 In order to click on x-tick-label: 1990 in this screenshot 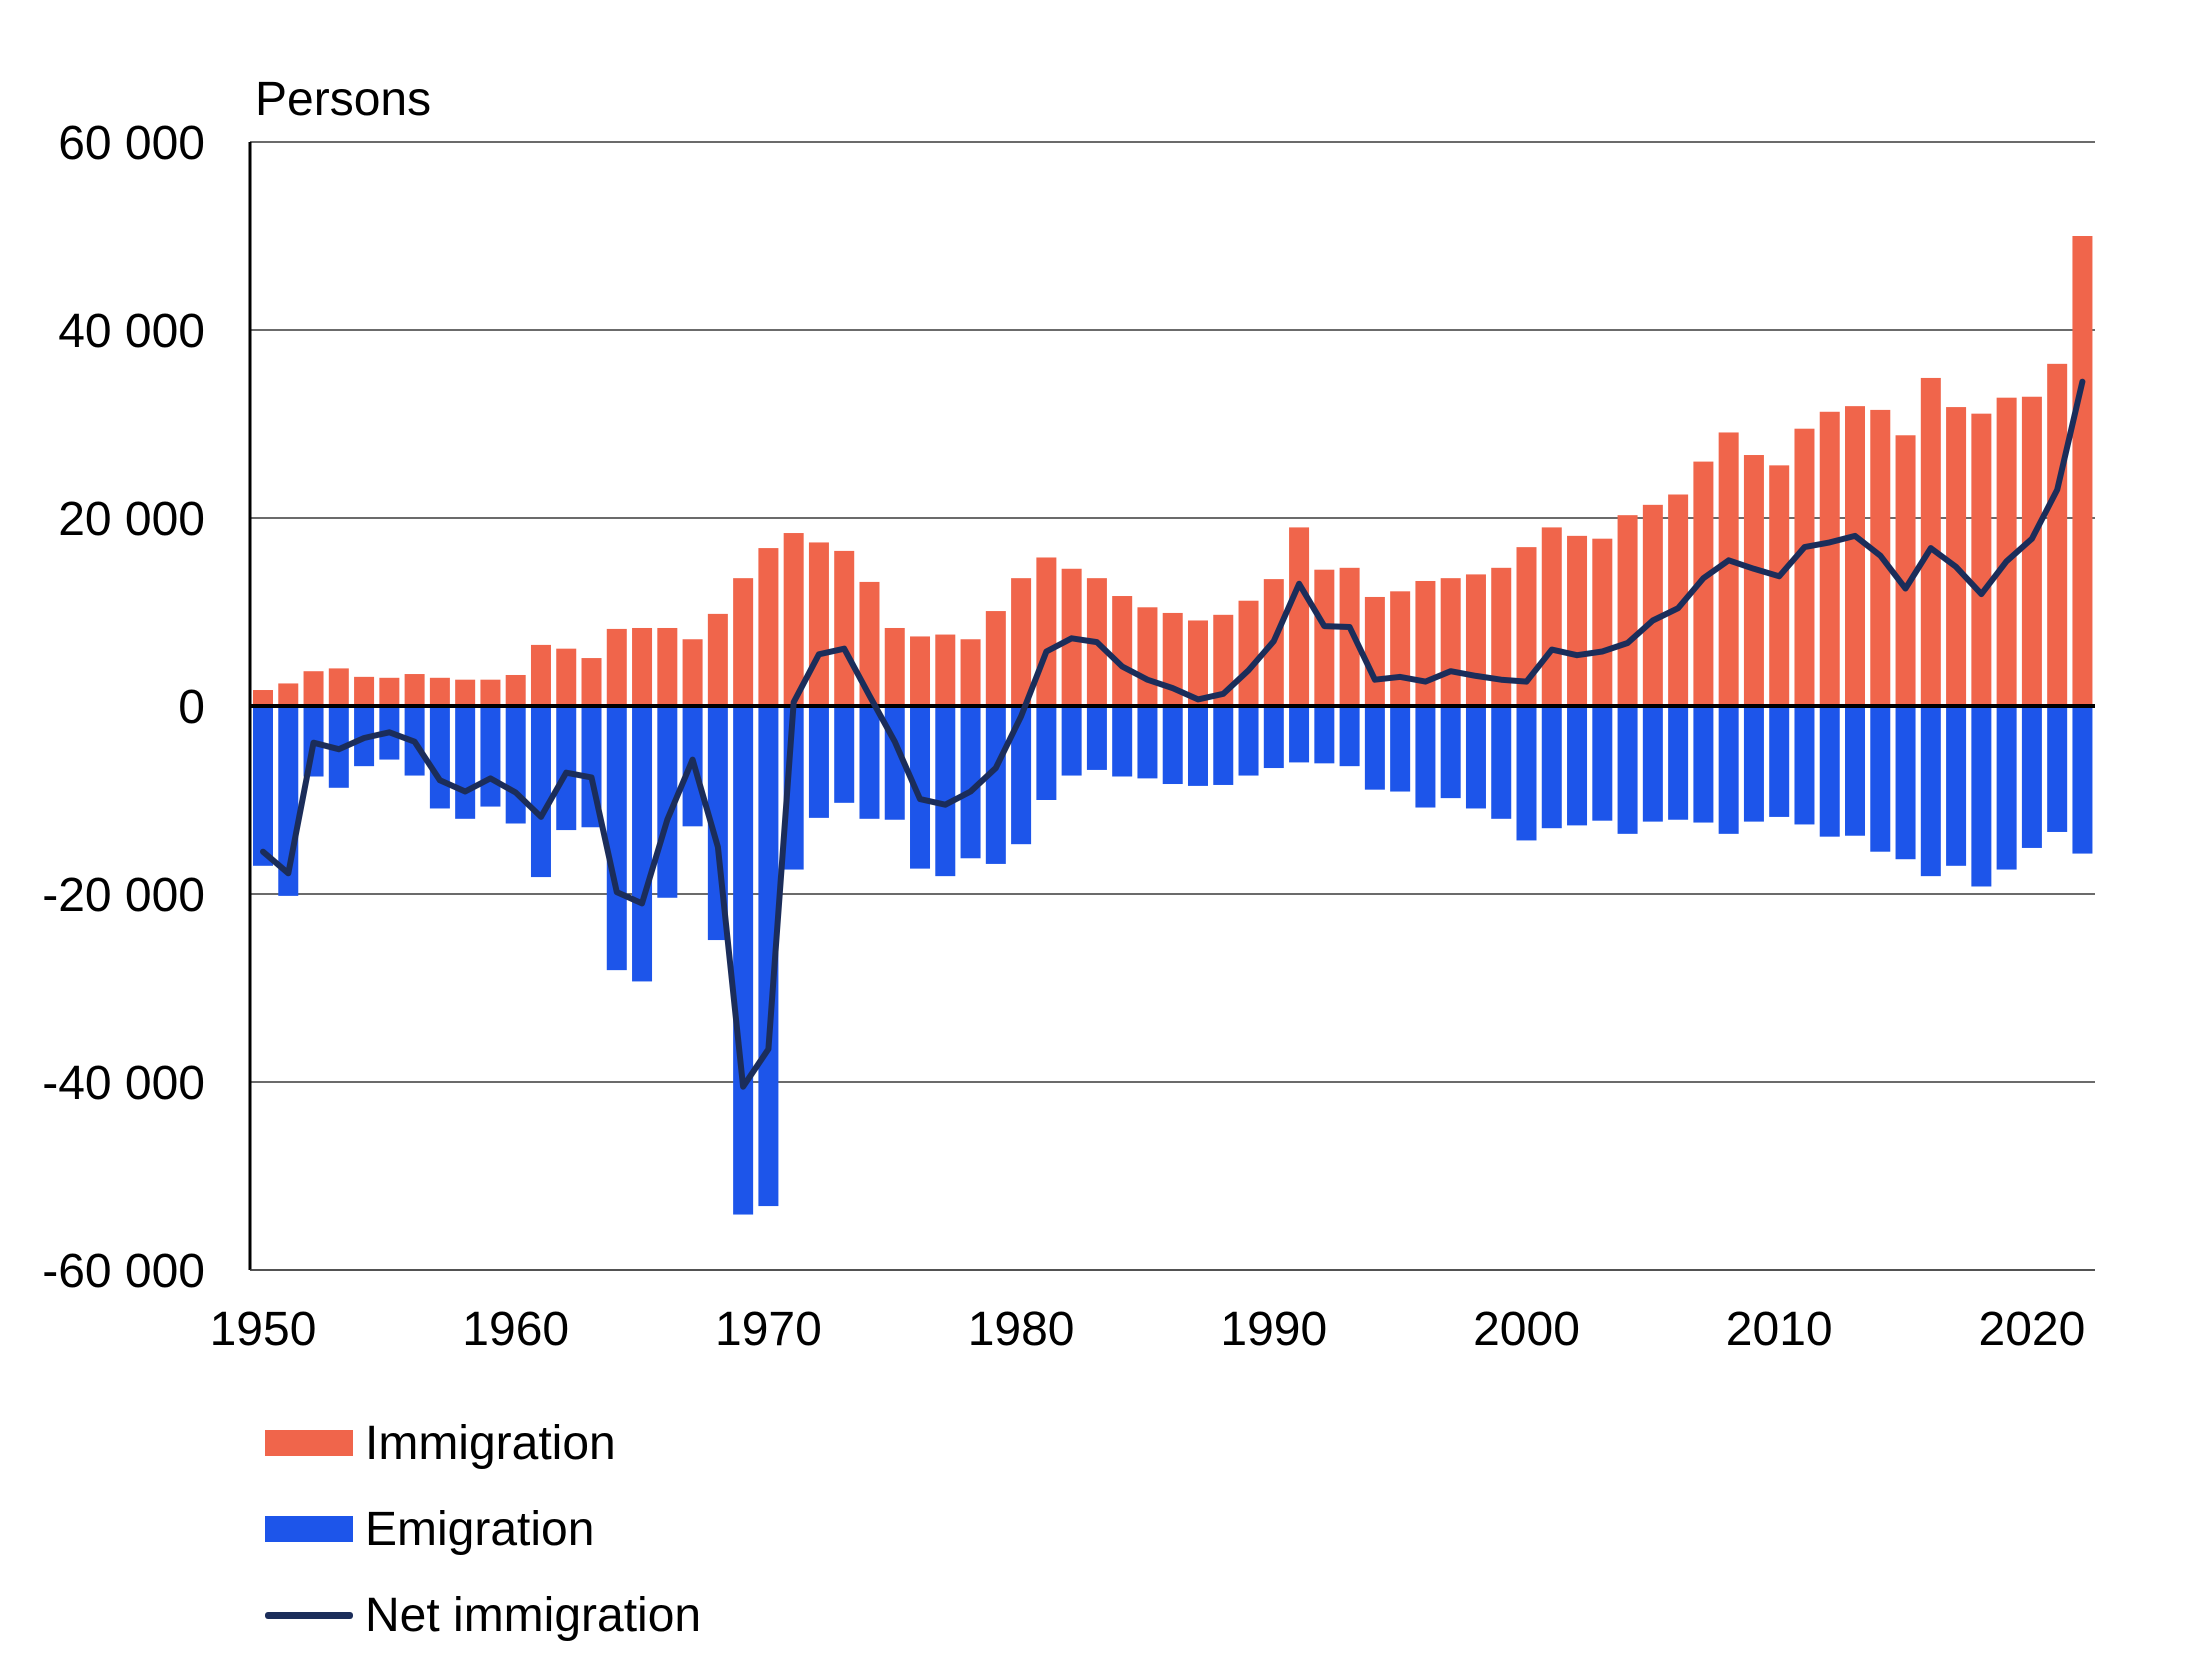, I will do `click(1273, 1329)`.